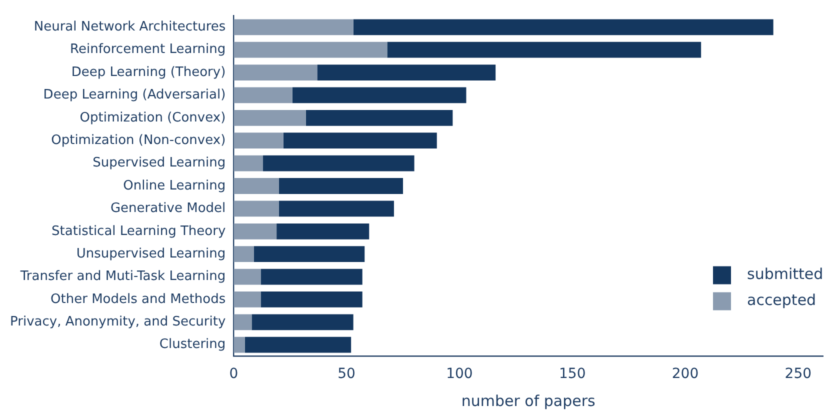 The height and width of the screenshot is (417, 827). Describe the element at coordinates (139, 231) in the screenshot. I see `y-tick-label: Statistical Learning Theory` at that location.